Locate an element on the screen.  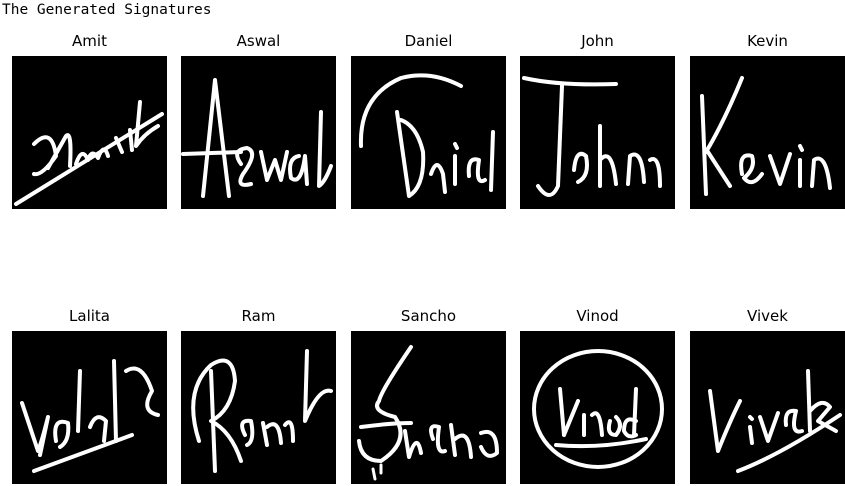
signature-label: Aswal is located at coordinates (258, 41).